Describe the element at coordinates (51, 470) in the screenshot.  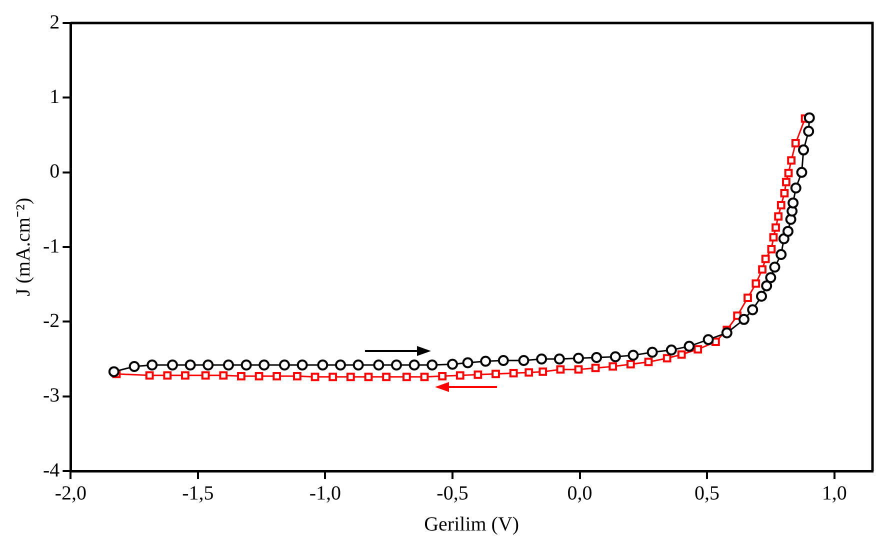
I see `y-tick-label: -4` at that location.